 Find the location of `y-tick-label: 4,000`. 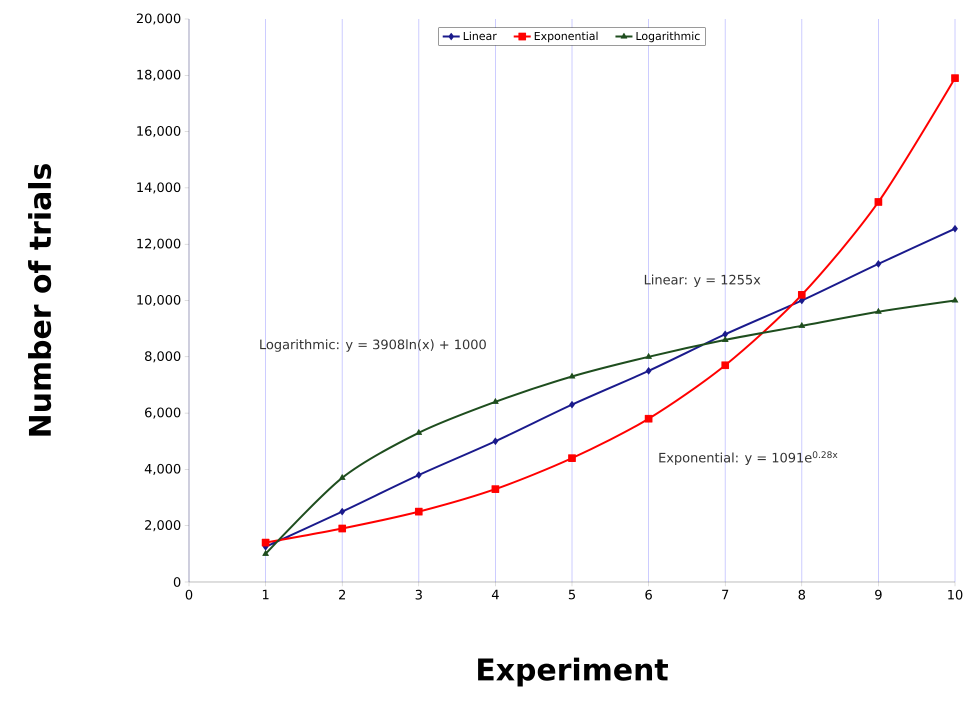

y-tick-label: 4,000 is located at coordinates (162, 469).